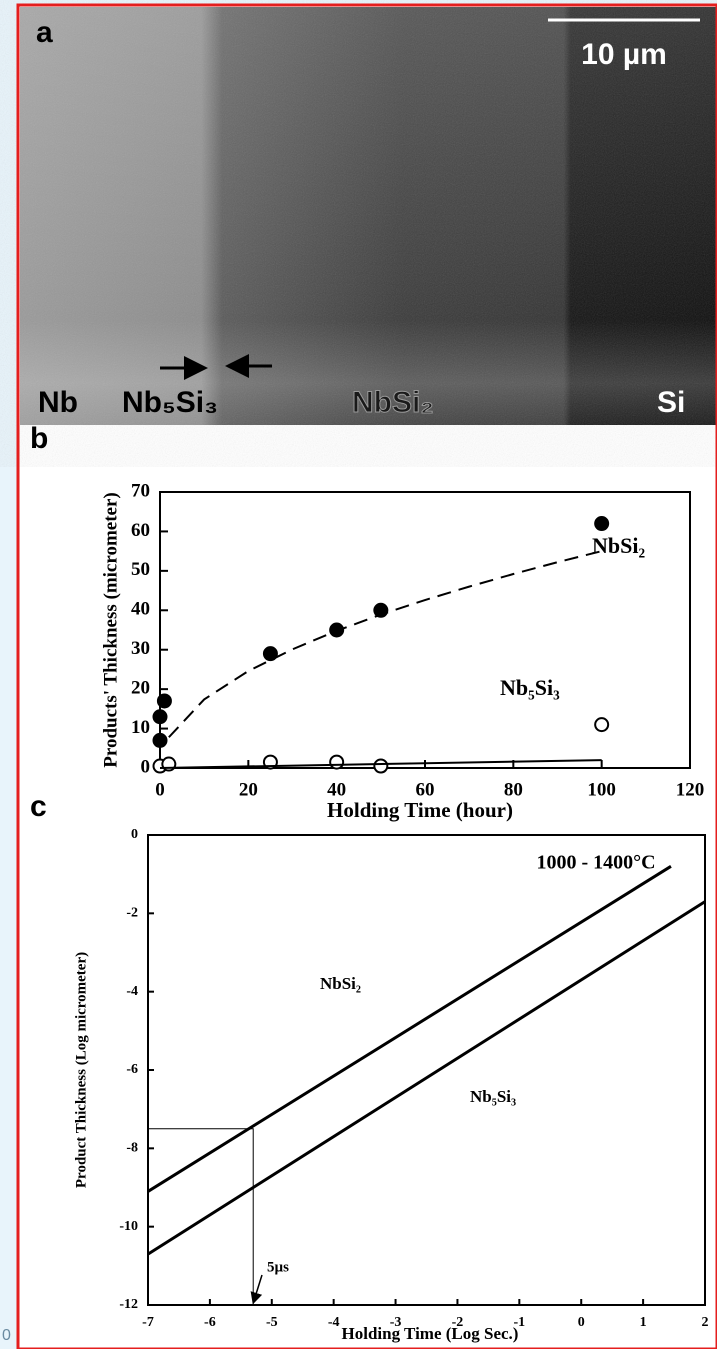 This screenshot has height=1349, width=717. What do you see at coordinates (425, 789) in the screenshot?
I see `x-tick-label: 60` at bounding box center [425, 789].